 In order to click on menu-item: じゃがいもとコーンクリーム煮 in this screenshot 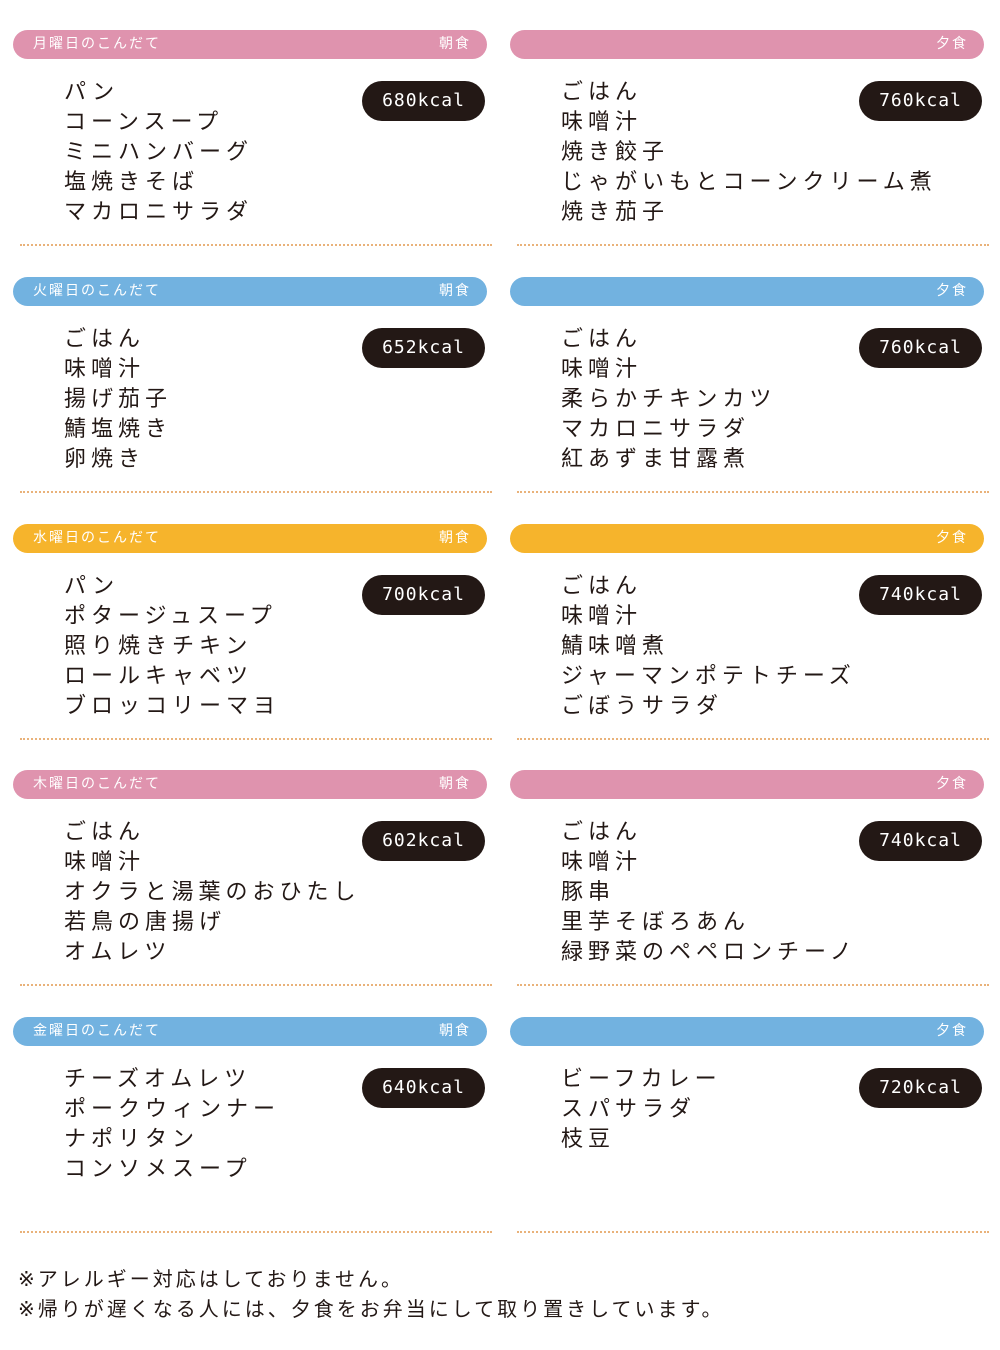, I will do `click(749, 182)`.